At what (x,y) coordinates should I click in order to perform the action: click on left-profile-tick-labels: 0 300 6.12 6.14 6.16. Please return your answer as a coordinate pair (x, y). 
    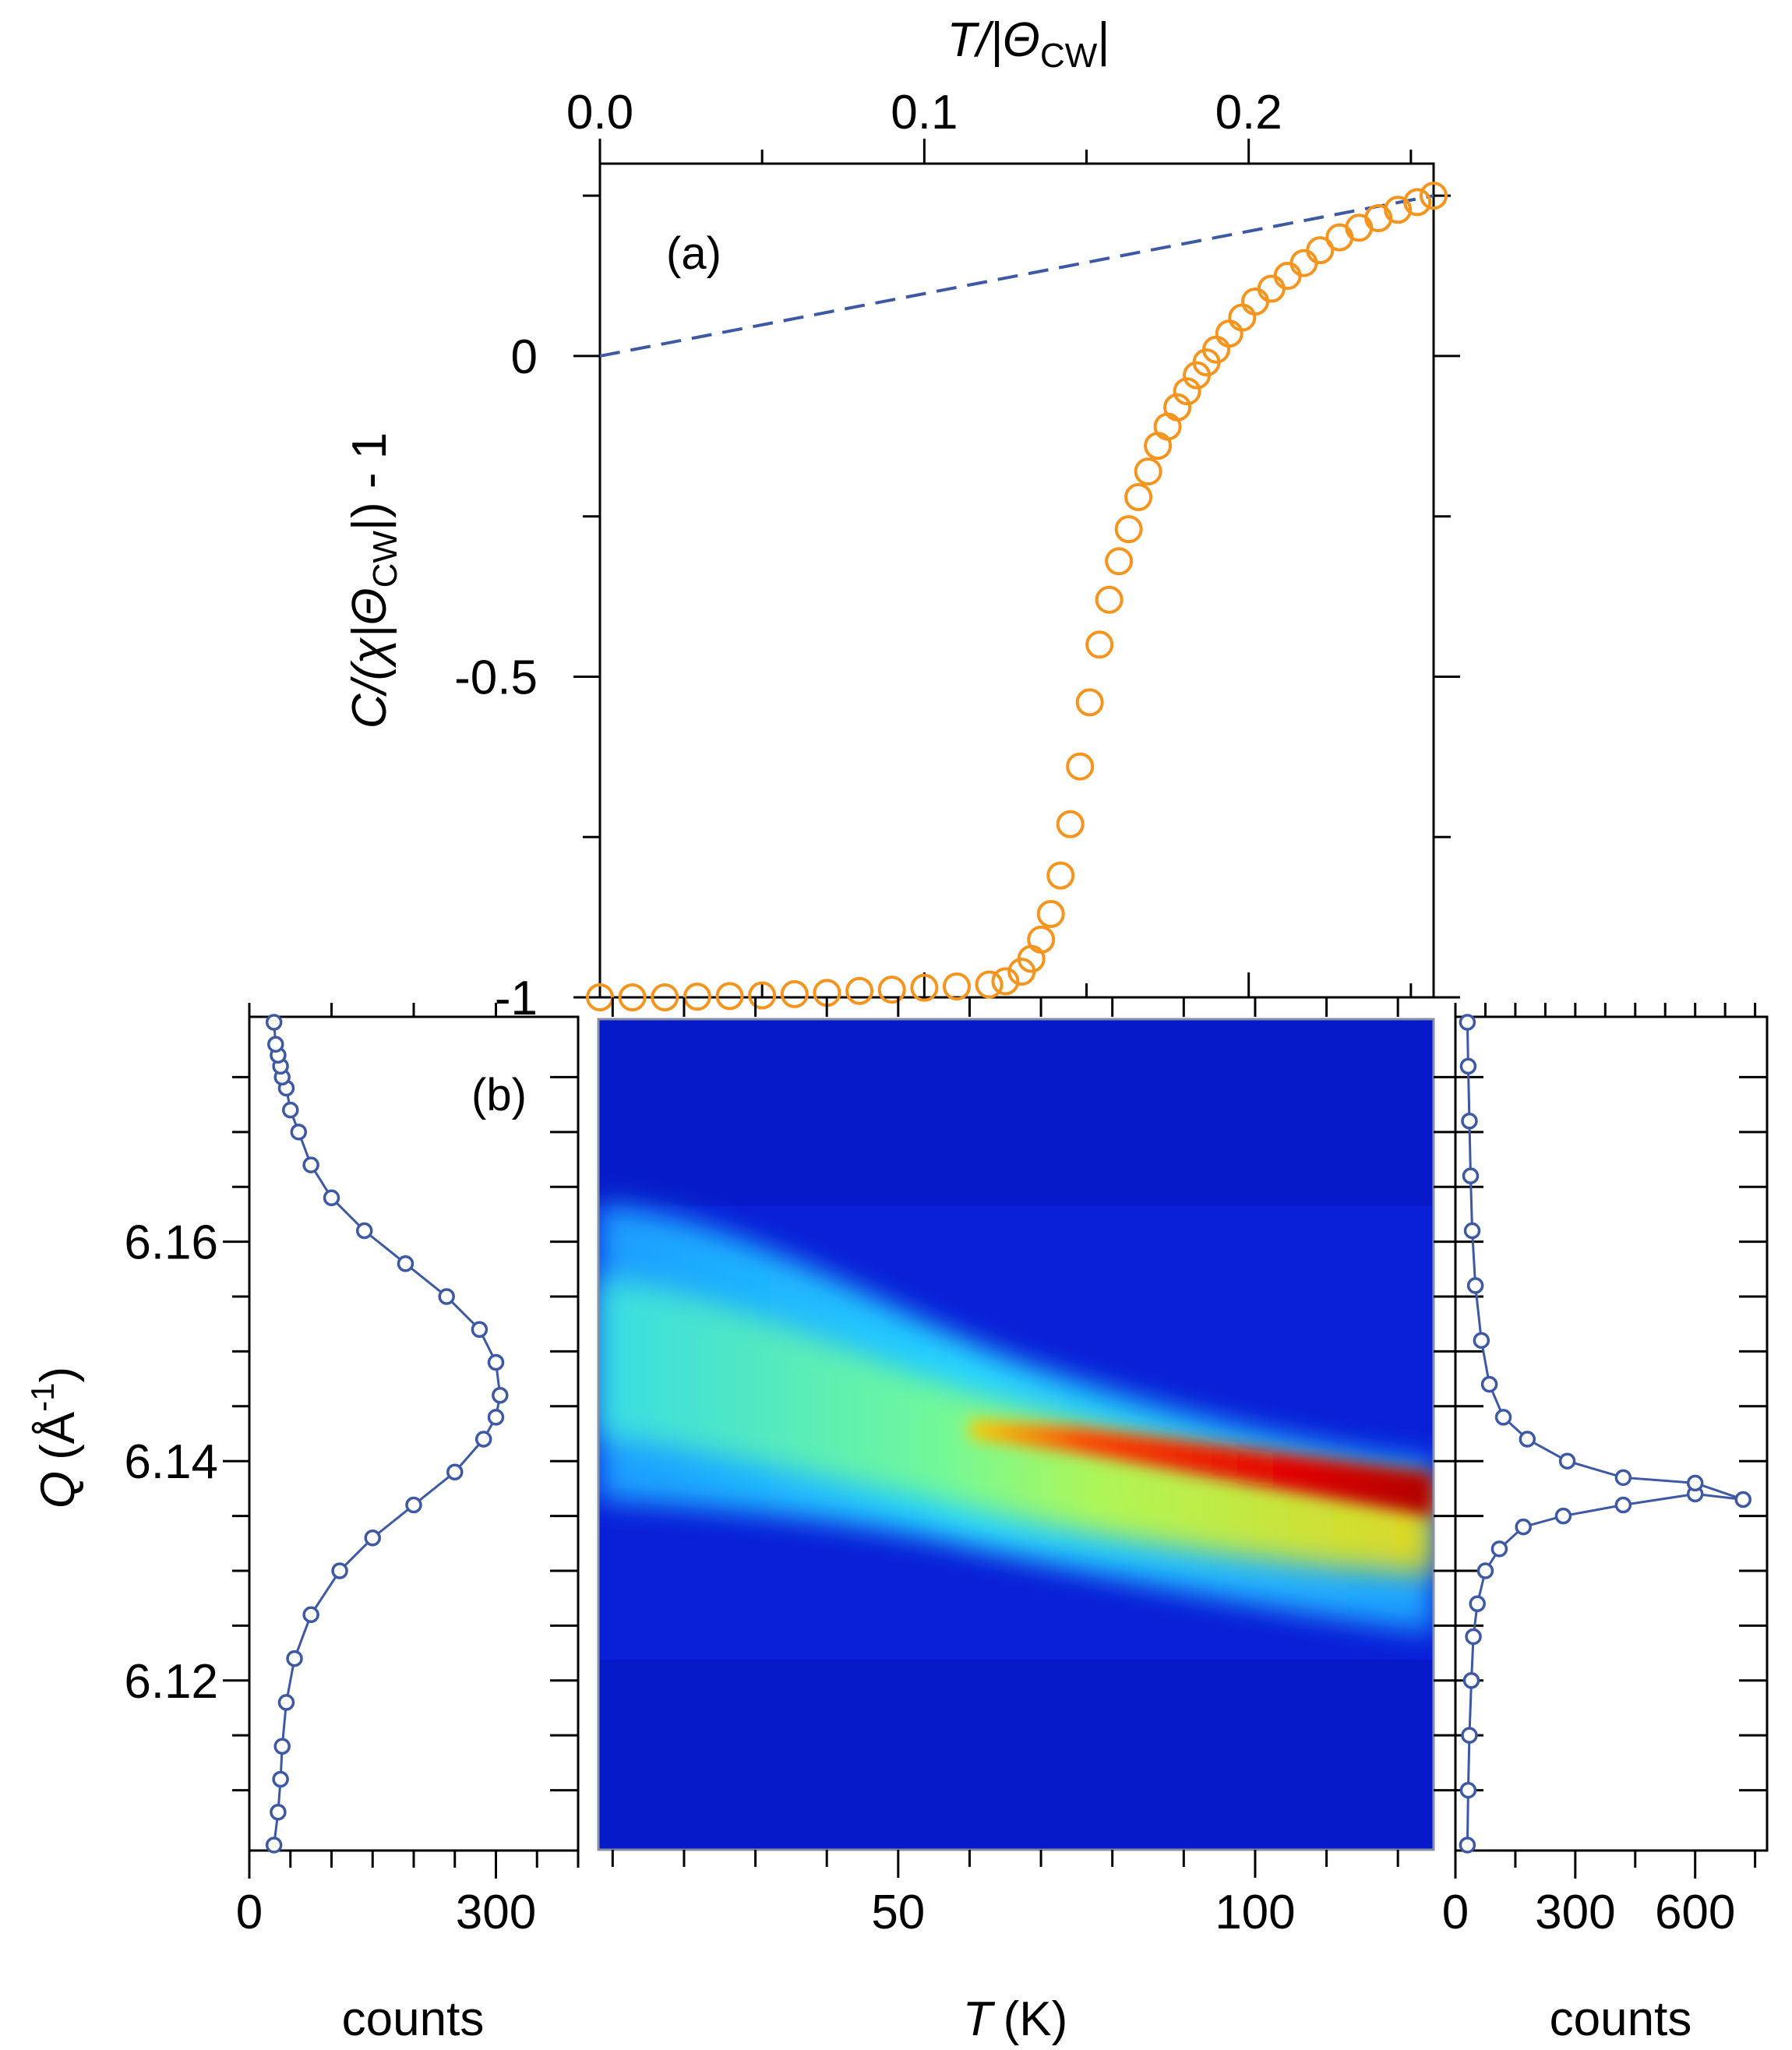
    Looking at the image, I should click on (330, 1577).